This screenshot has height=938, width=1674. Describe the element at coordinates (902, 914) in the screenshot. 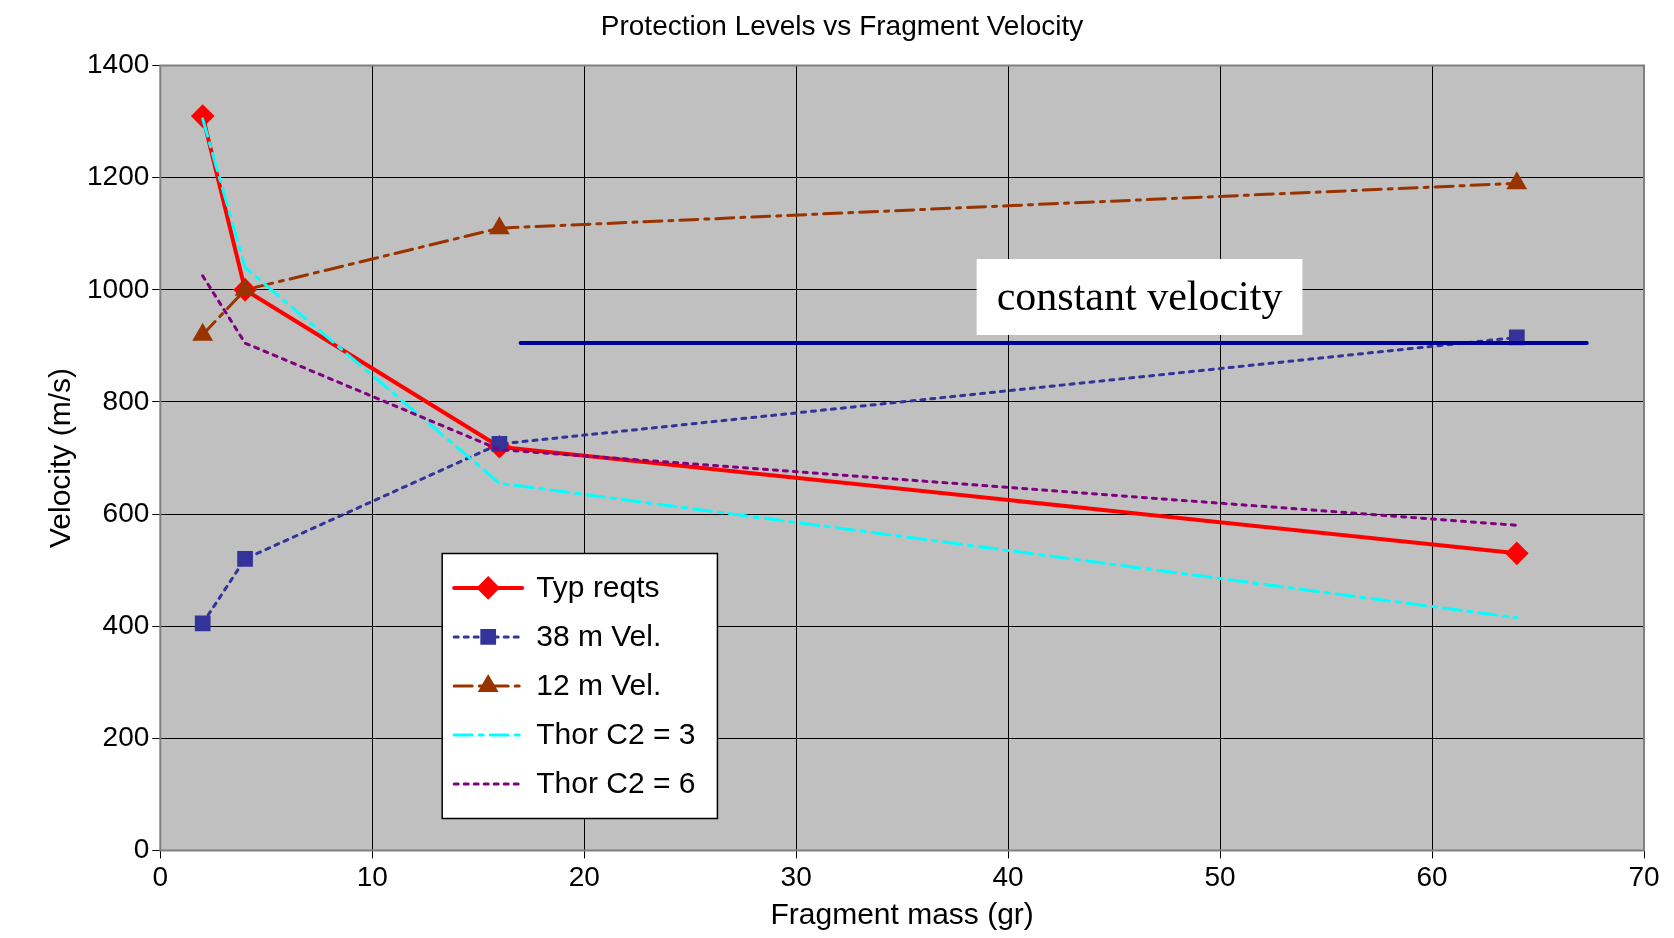

I see `x-axis-title: Fragment mass (gr)` at that location.